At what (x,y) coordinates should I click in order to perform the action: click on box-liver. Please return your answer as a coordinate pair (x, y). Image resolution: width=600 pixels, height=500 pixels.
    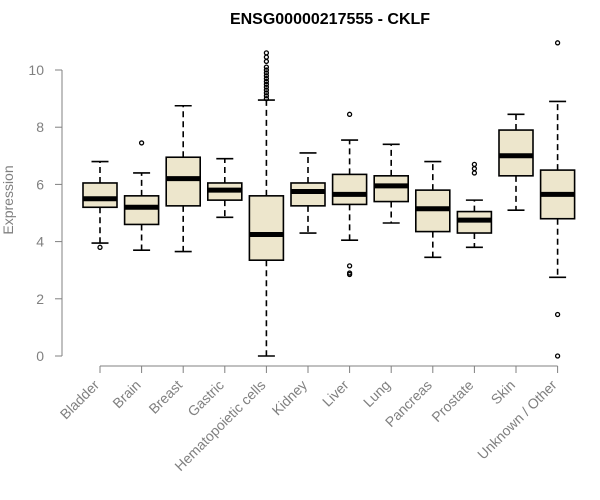
    Looking at the image, I should click on (349, 194).